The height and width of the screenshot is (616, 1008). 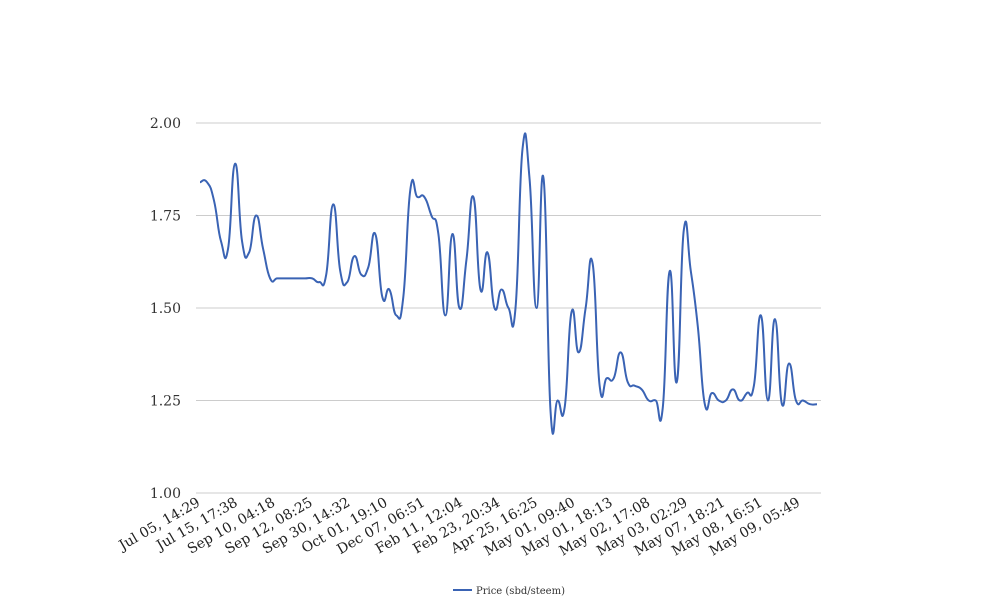 I want to click on y-tick-label: 1.75, so click(x=165, y=217).